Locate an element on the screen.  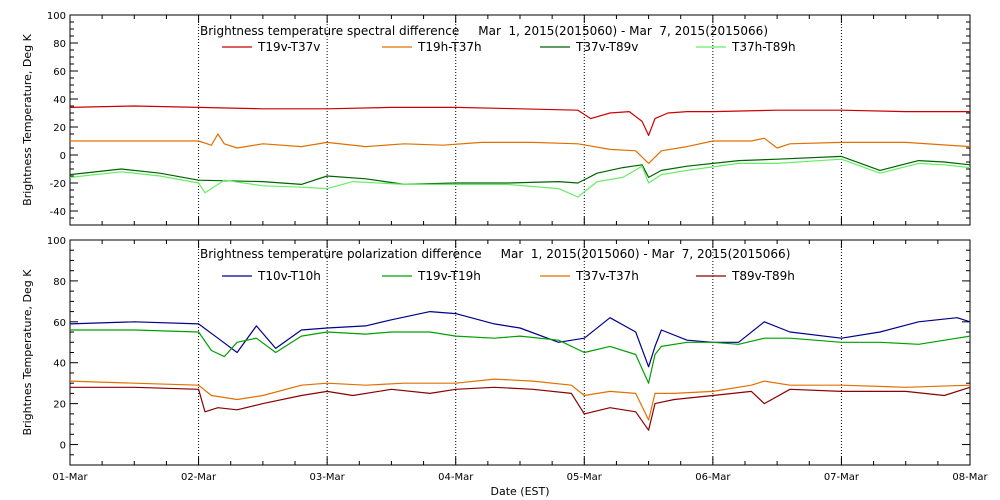
legend-label: T37v-T89v is located at coordinates (606, 47).